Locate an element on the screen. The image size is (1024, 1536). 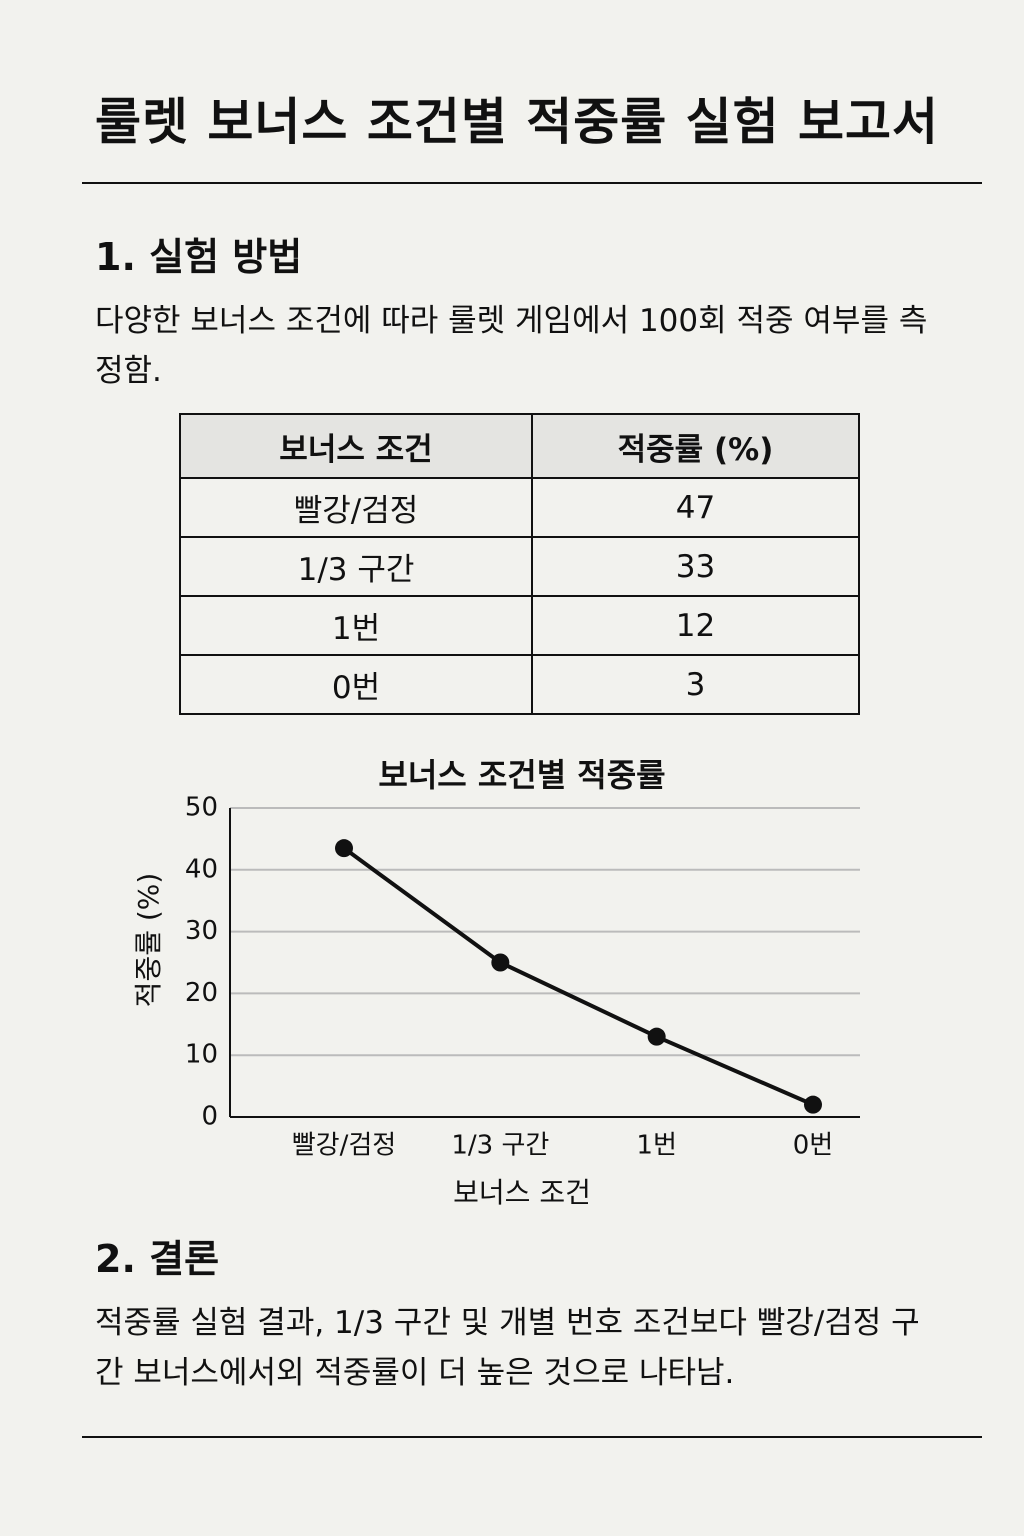
x-tick-label: 0번 is located at coordinates (813, 1146).